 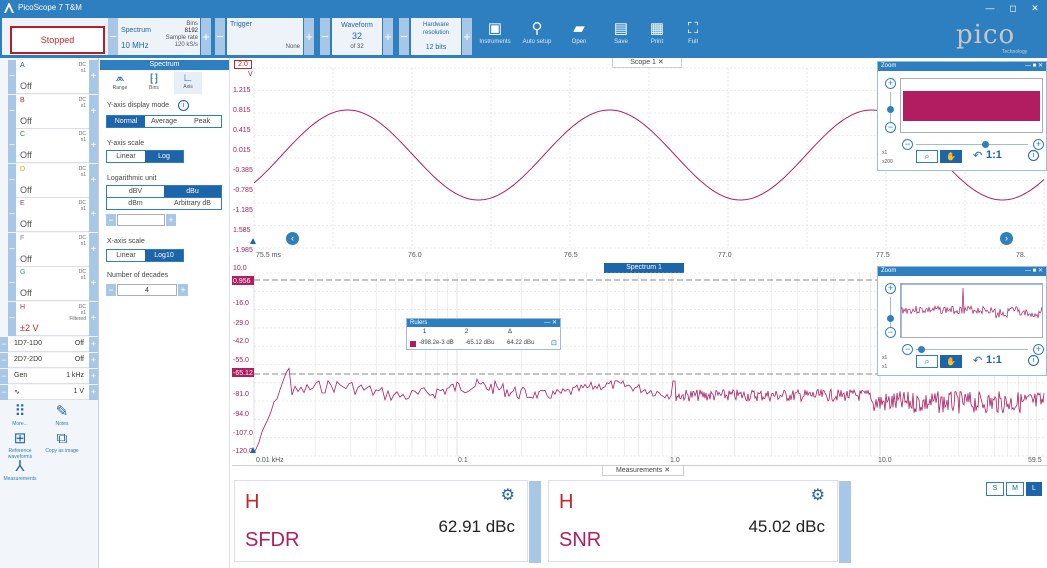 I want to click on zoom-v-slider-handle, so click(x=890, y=109).